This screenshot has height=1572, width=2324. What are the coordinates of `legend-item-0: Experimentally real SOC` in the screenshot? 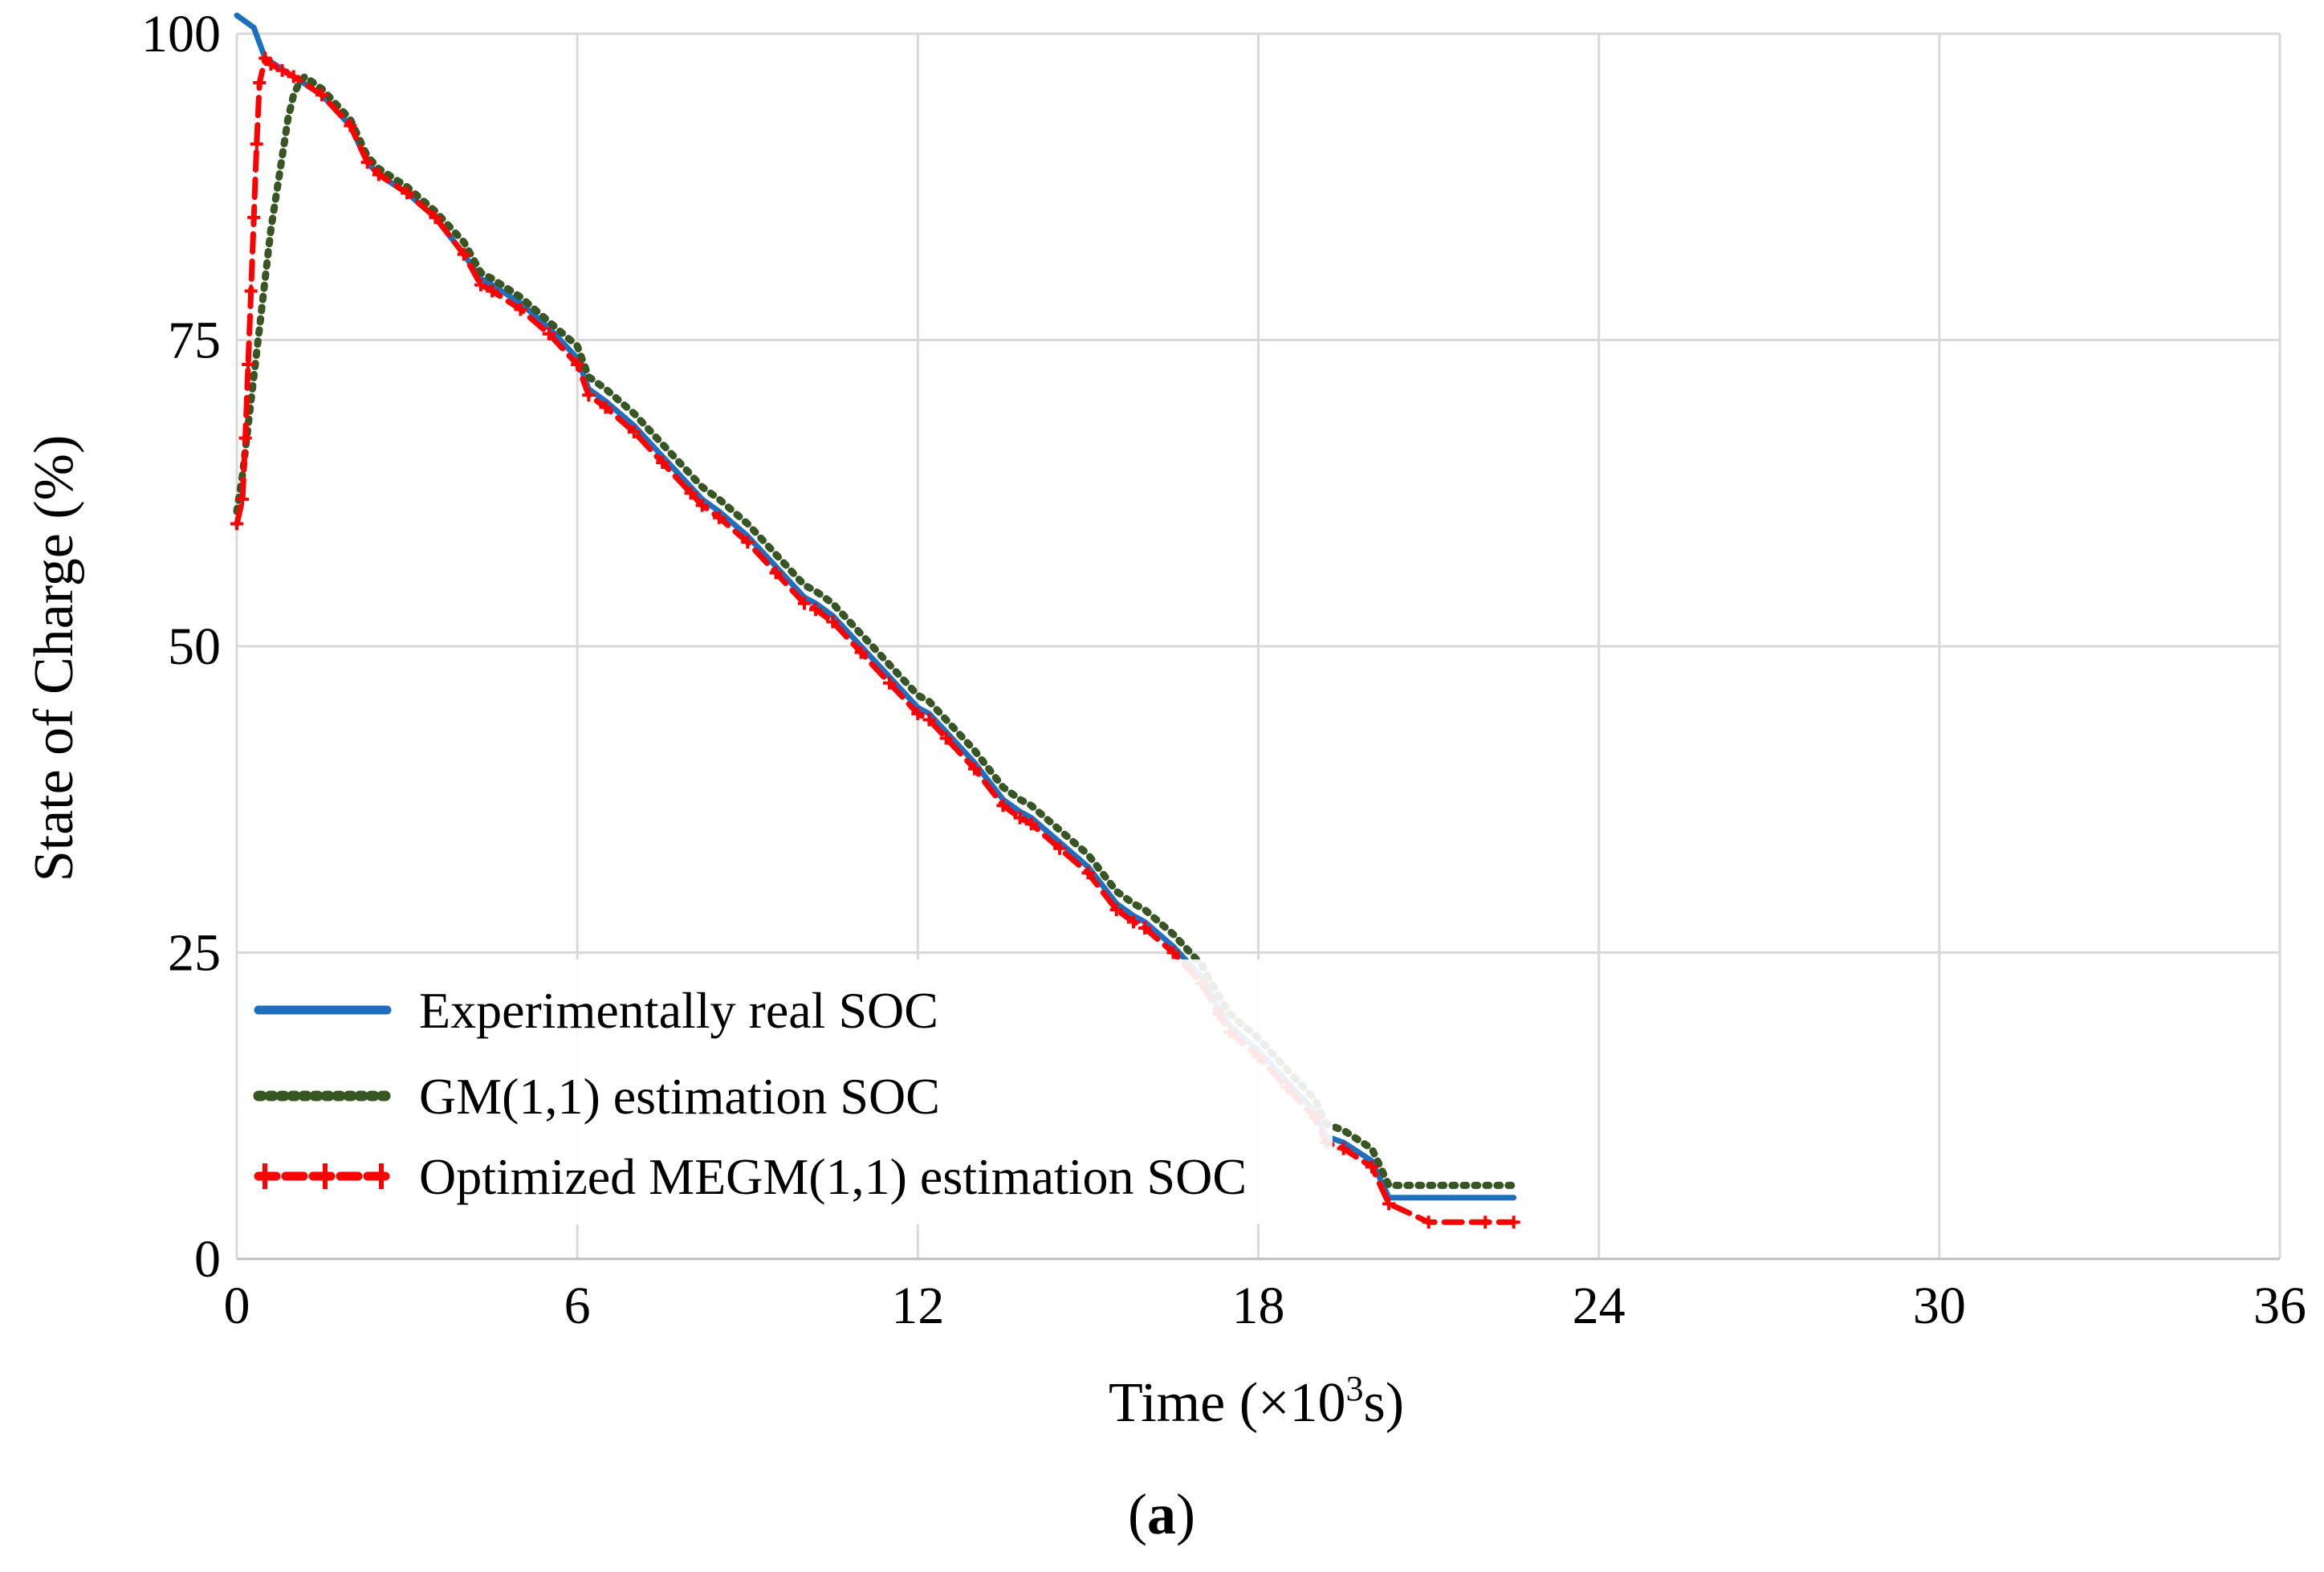 It's located at (596, 1010).